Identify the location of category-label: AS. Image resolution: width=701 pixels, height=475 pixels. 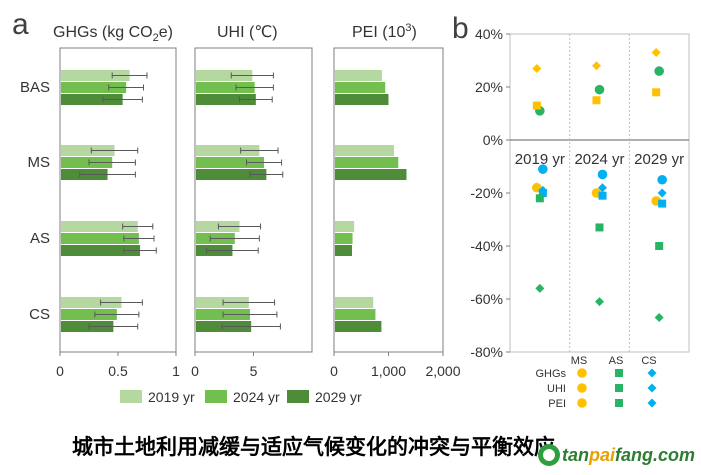
(40, 238).